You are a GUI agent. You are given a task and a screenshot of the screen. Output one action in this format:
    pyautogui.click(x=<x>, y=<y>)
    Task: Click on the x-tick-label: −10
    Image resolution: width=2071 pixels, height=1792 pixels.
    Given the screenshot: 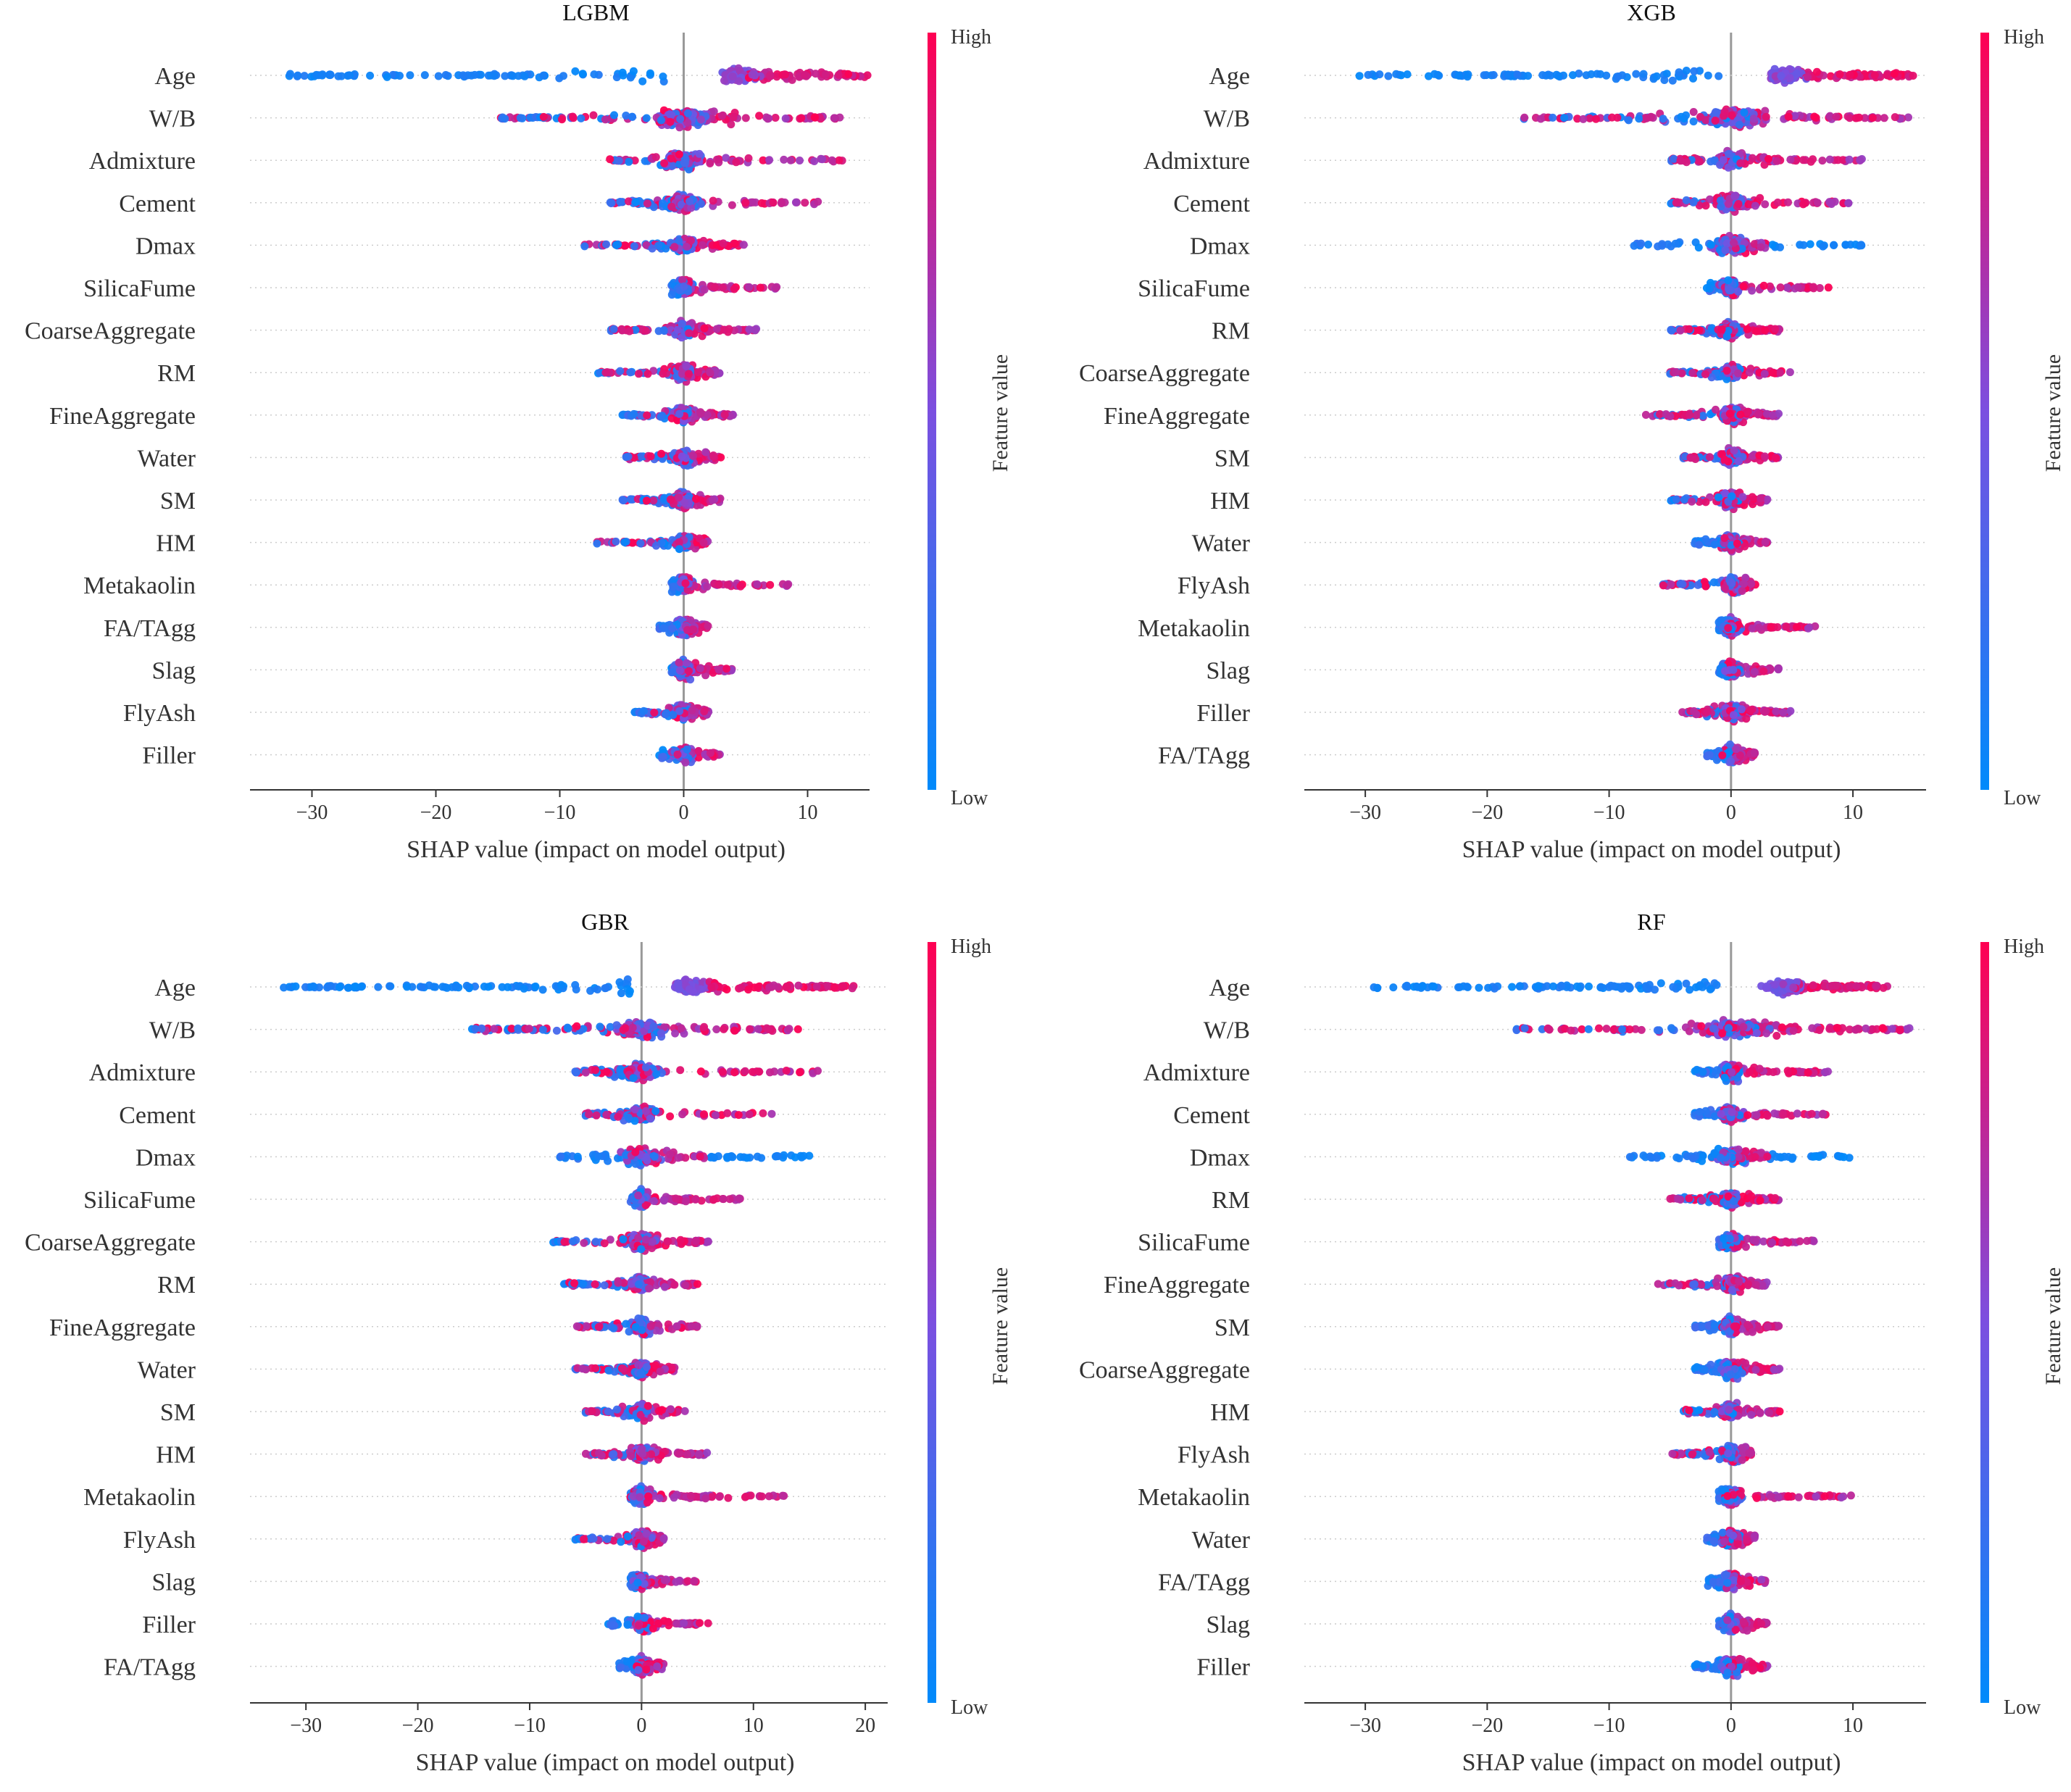 What is the action you would take?
    pyautogui.click(x=560, y=812)
    